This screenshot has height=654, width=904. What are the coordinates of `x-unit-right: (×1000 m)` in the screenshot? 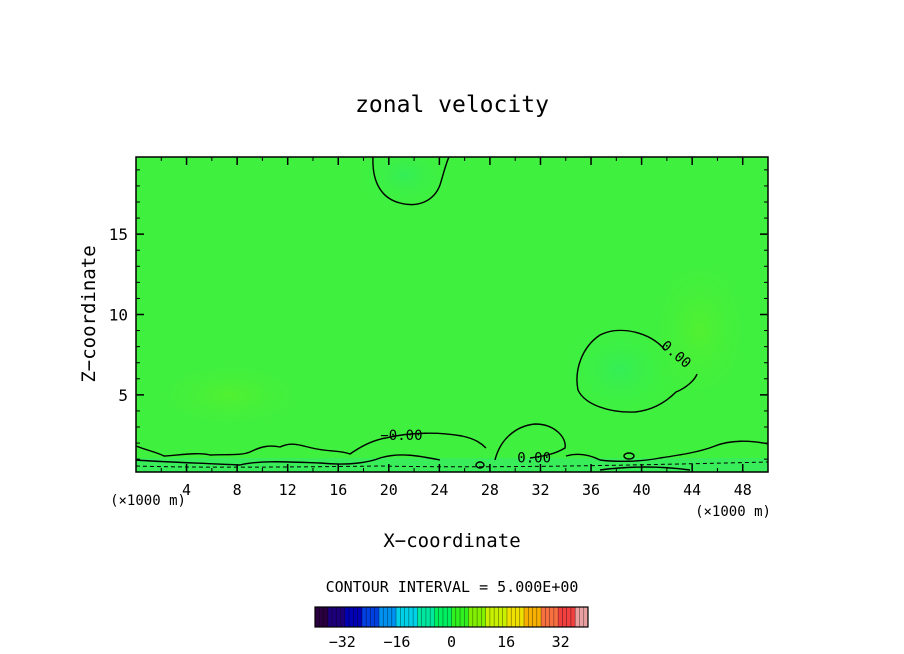 It's located at (733, 512).